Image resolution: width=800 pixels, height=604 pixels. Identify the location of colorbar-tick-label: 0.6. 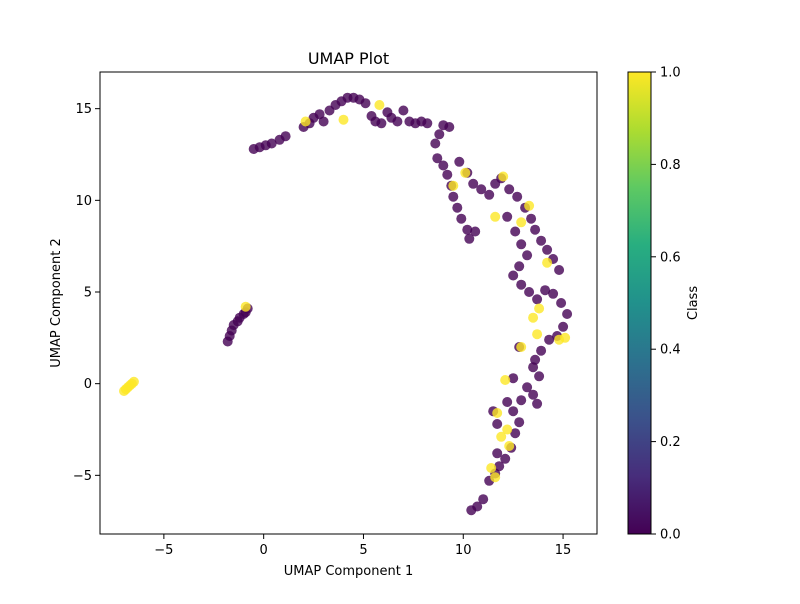
(670, 257).